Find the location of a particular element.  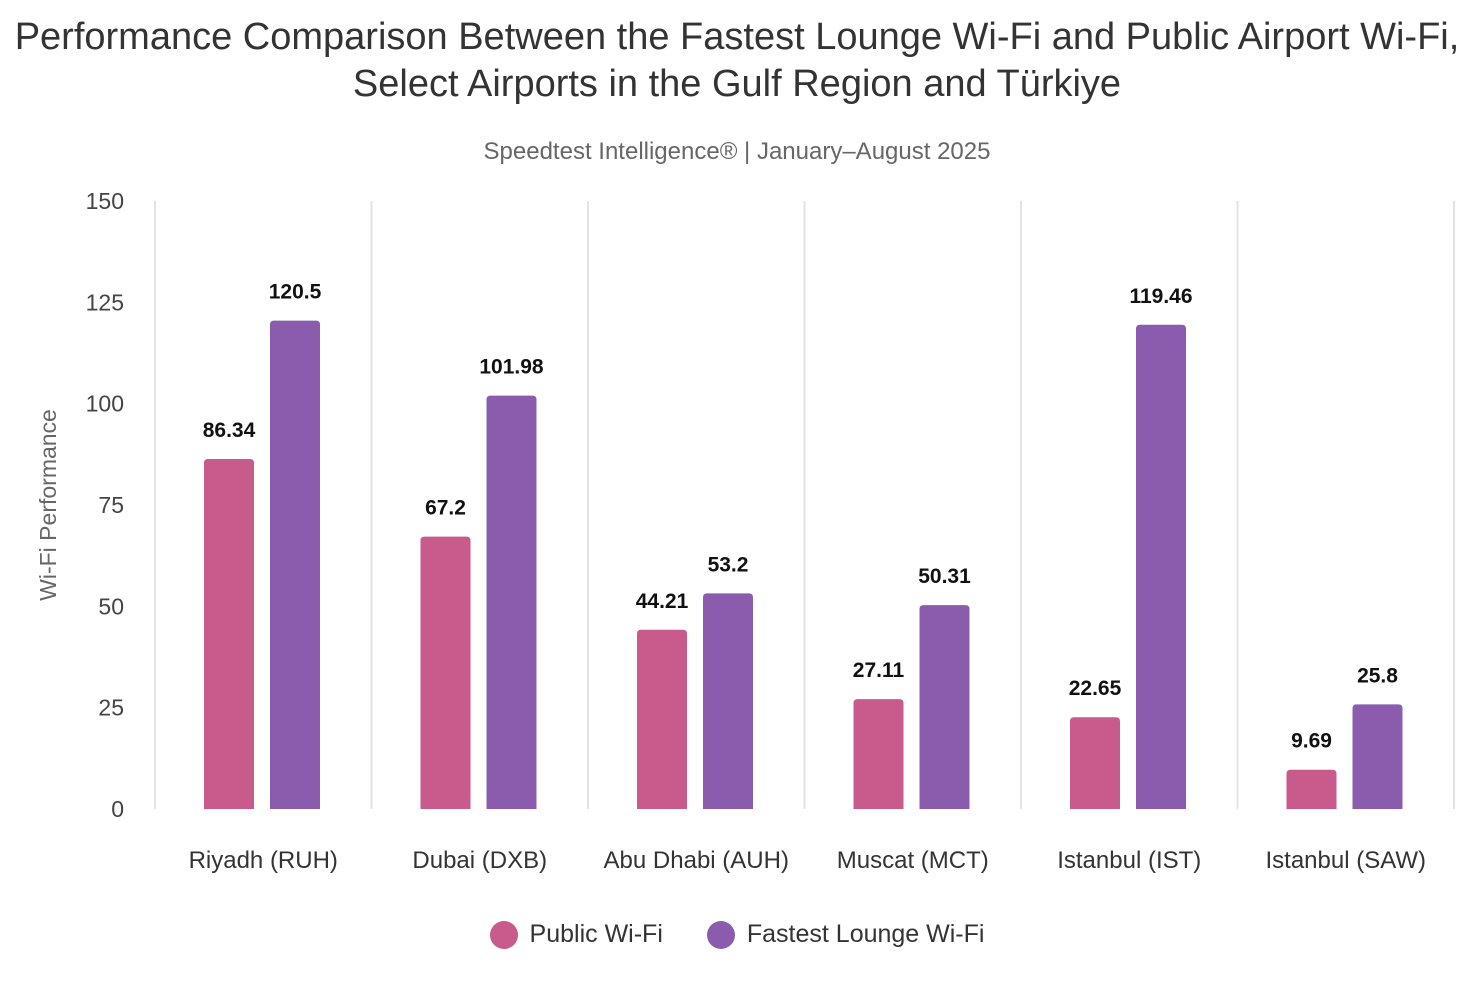

y-tick-label: 75 is located at coordinates (111, 505).